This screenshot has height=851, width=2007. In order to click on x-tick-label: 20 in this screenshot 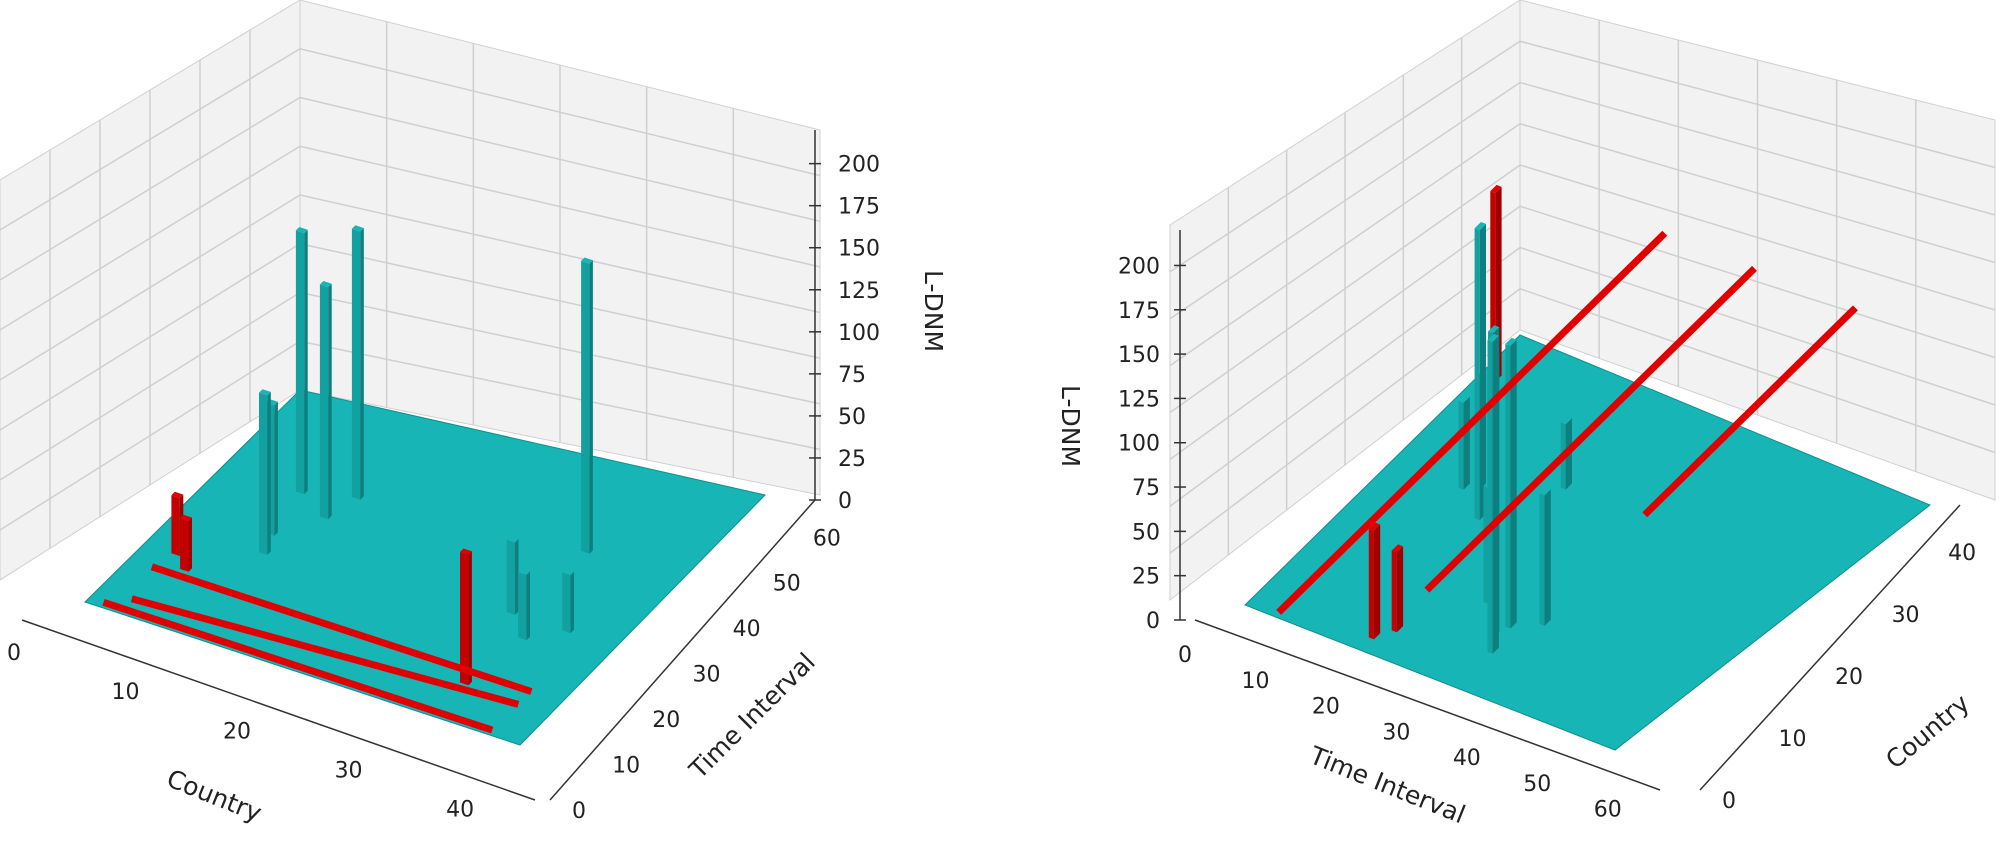, I will do `click(1326, 707)`.